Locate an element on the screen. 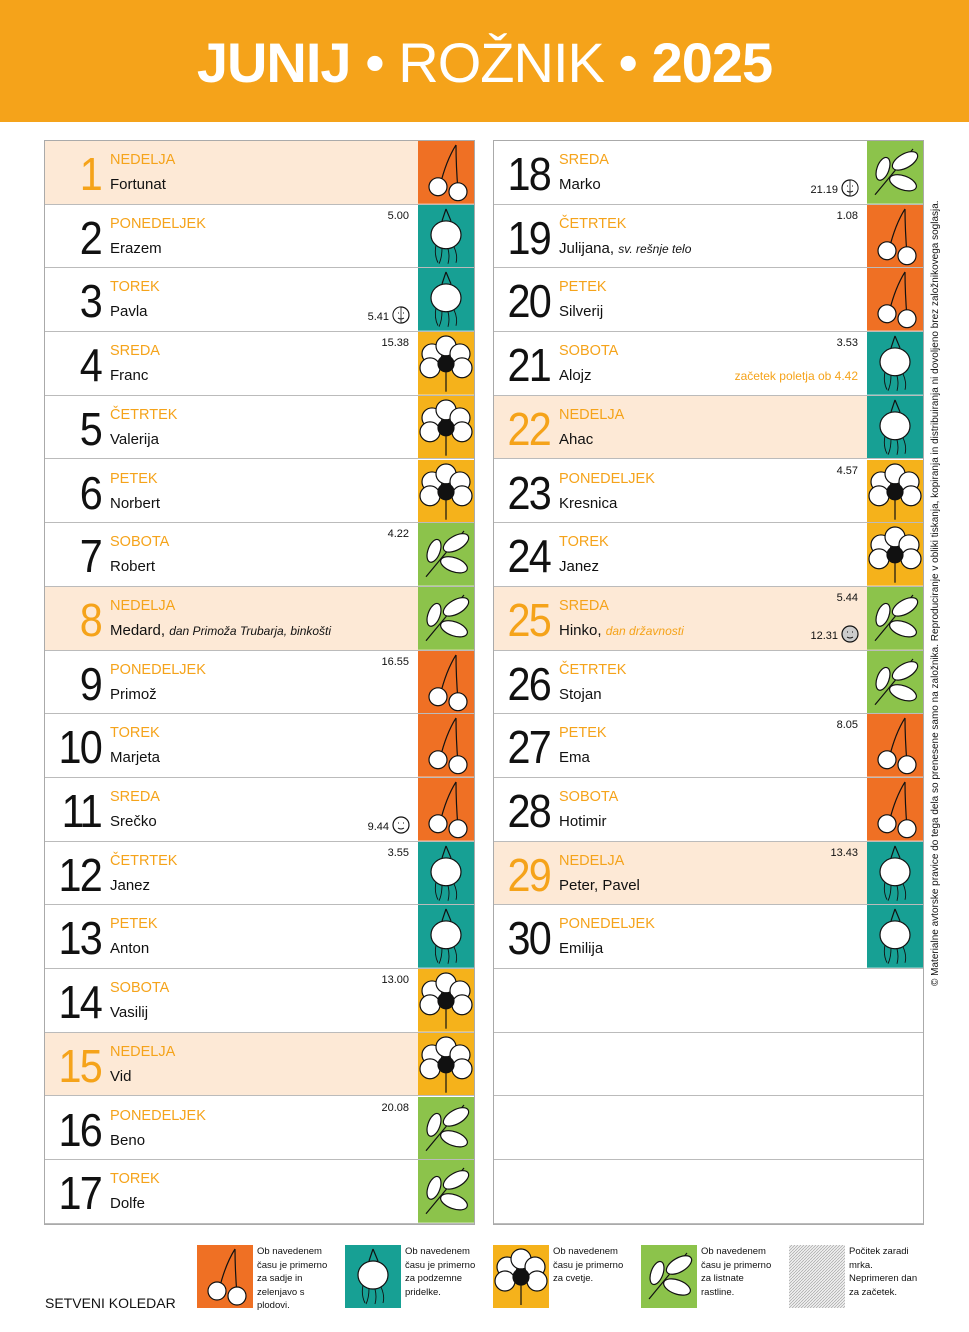 Image resolution: width=969 pixels, height=1332 pixels. name: Silverij is located at coordinates (581, 312).